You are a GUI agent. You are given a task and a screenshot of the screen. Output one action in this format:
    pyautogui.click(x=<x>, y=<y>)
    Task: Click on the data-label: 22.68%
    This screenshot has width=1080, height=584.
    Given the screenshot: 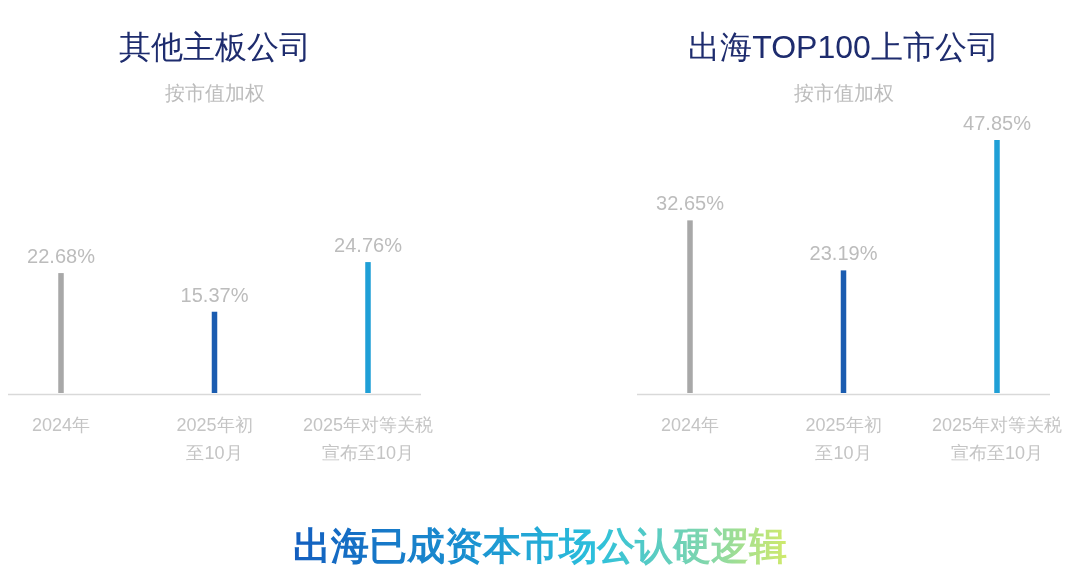 What is the action you would take?
    pyautogui.click(x=61, y=256)
    